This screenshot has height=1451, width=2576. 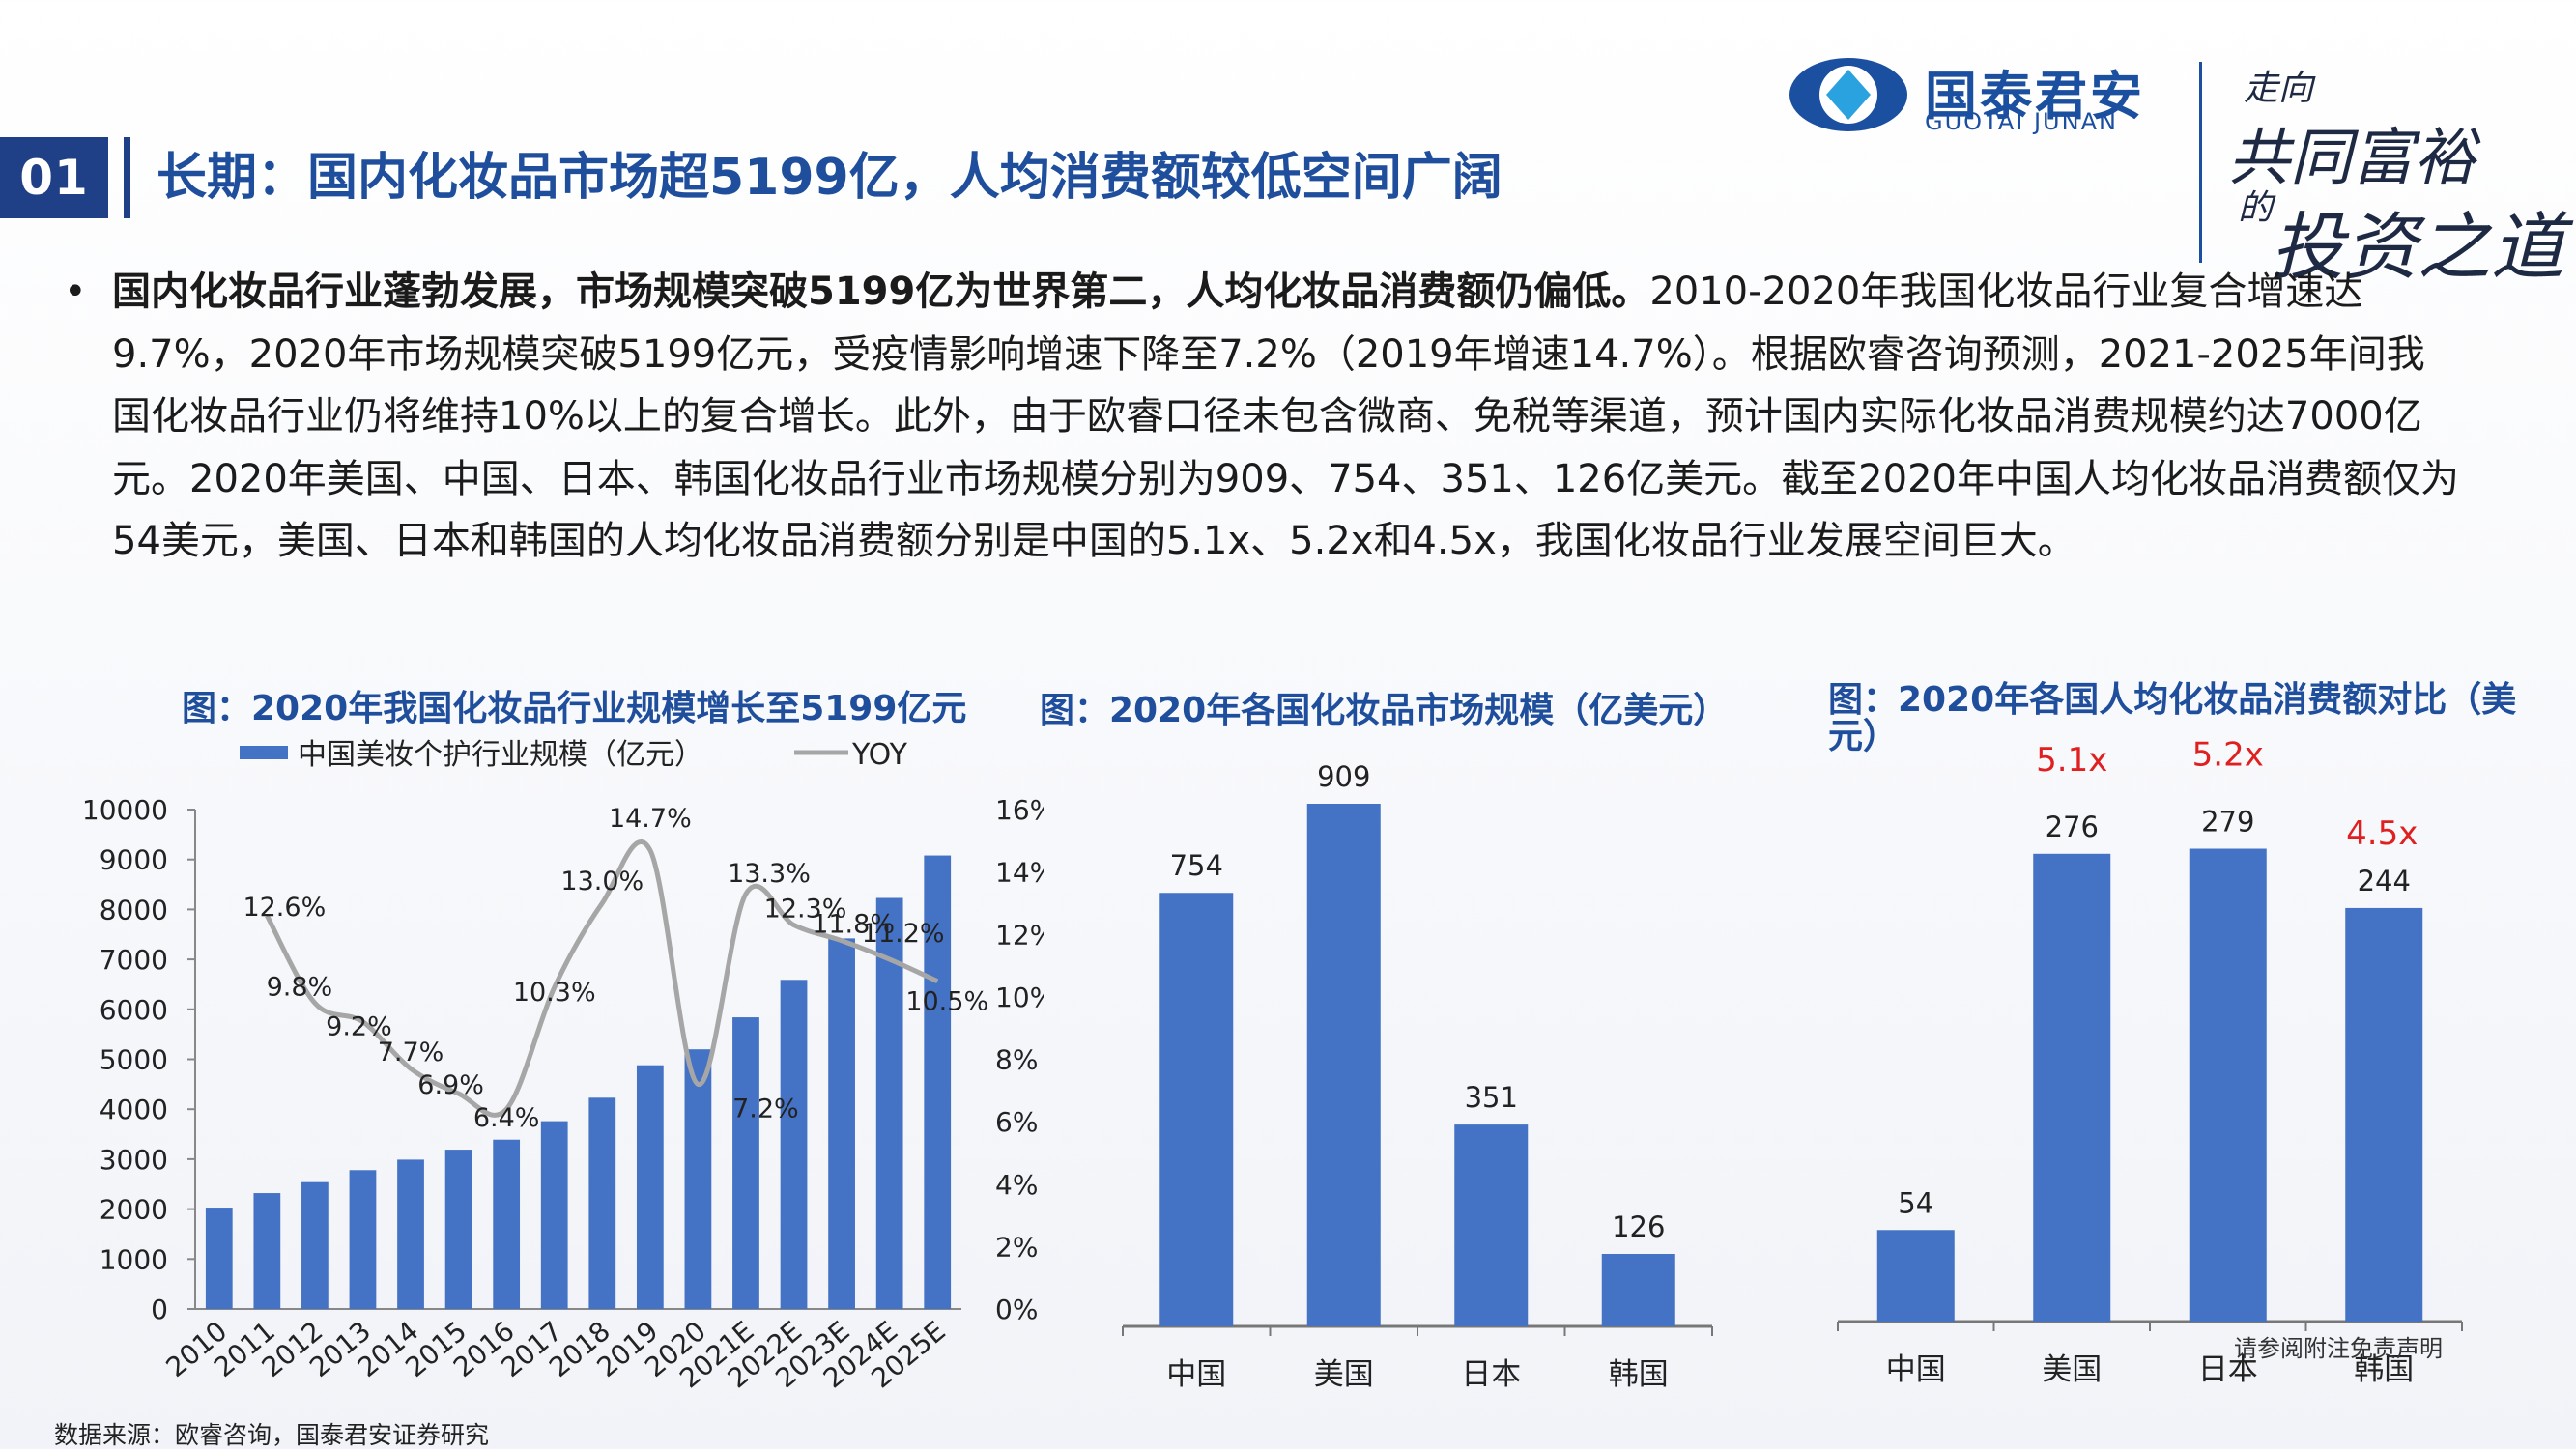 What do you see at coordinates (2022, 121) in the screenshot?
I see `logo-text-en: GUOTAI JUNAN` at bounding box center [2022, 121].